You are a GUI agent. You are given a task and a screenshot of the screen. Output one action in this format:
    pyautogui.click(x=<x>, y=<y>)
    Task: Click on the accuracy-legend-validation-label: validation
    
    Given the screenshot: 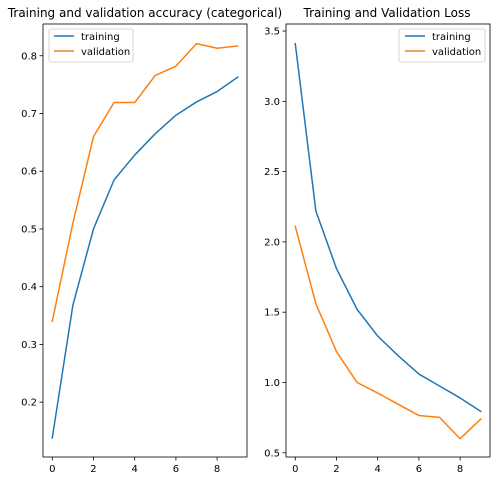 What is the action you would take?
    pyautogui.click(x=105, y=52)
    